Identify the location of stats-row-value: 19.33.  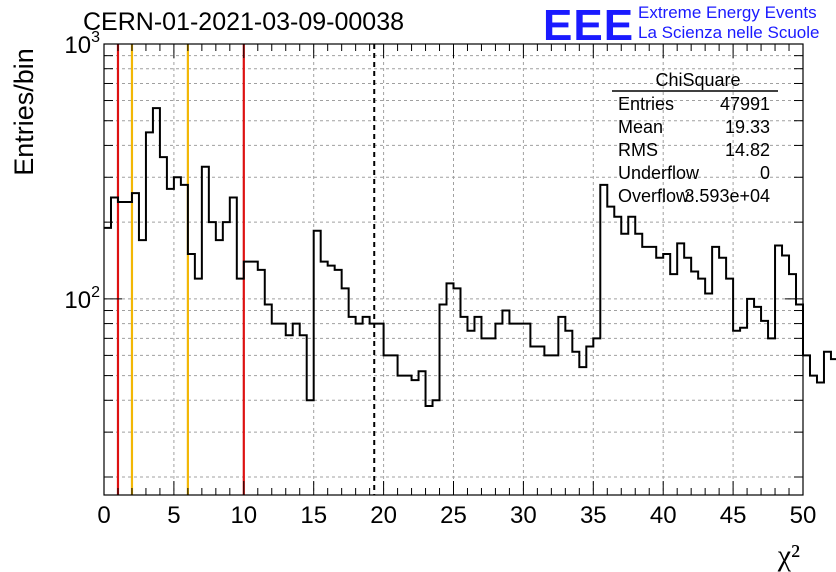
(747, 127).